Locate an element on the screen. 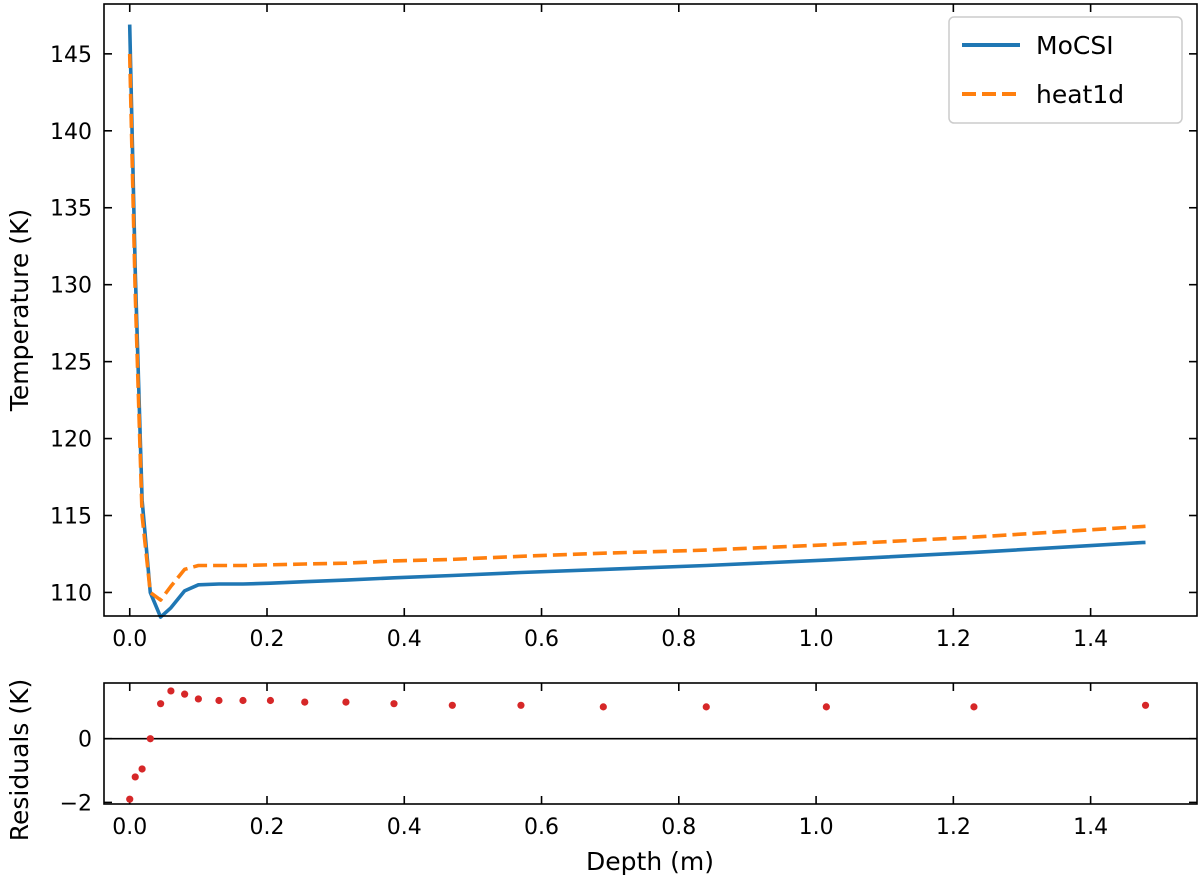  residuals-y-axis-label: Residuals (K) is located at coordinates (19, 760).